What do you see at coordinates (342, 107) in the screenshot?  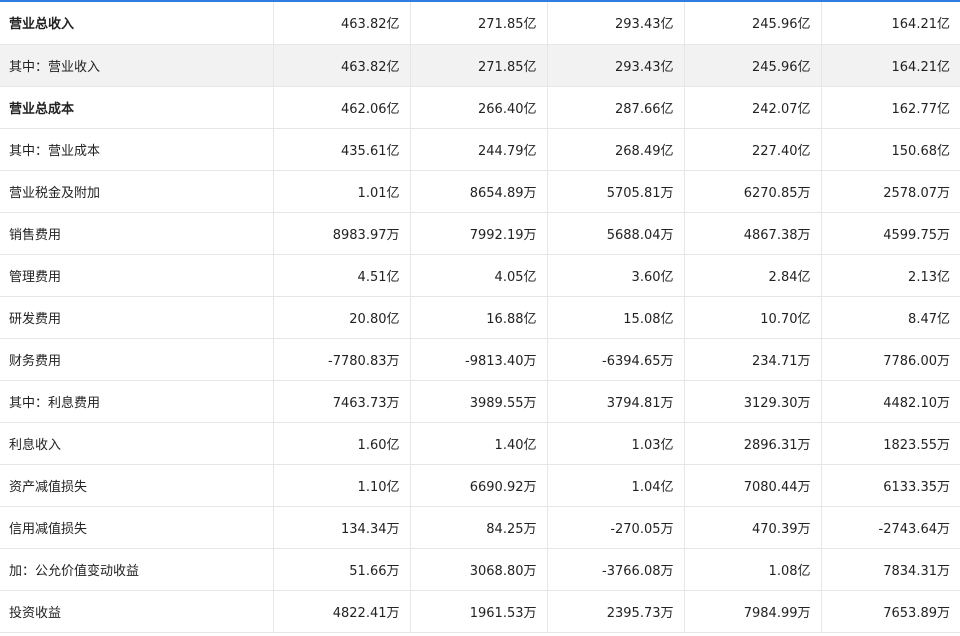 I see `value-cell: 462.06亿` at bounding box center [342, 107].